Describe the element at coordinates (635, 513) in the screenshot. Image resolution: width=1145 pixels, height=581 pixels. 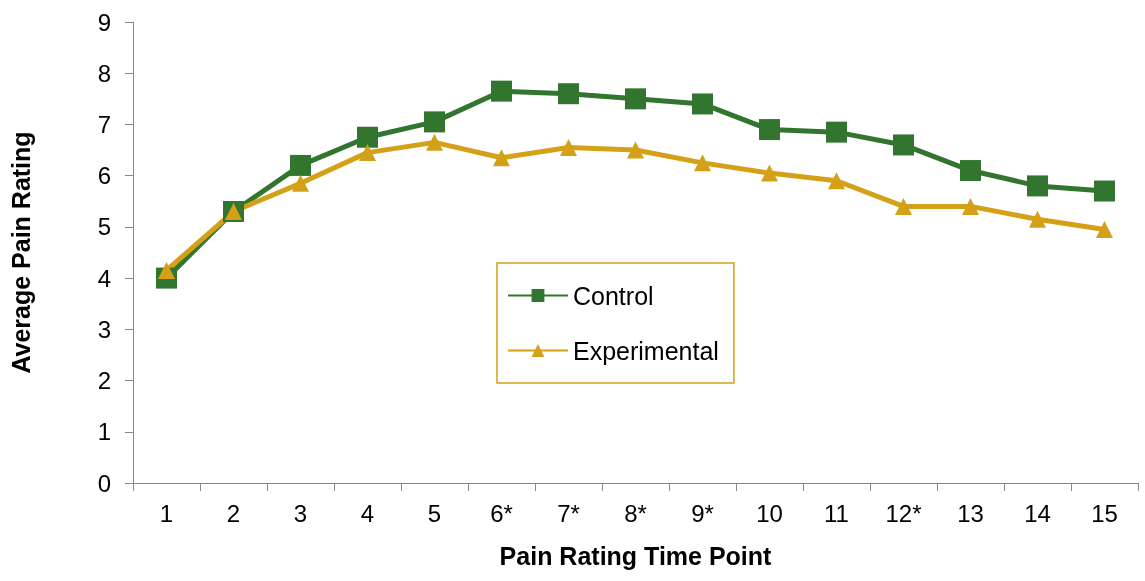
I see `x-tick-label: 8*` at that location.